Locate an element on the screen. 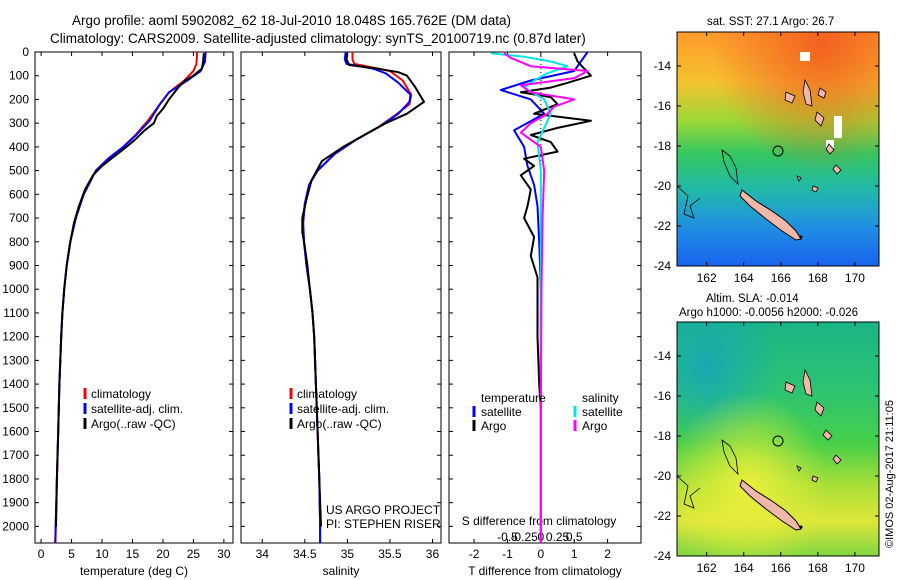 The image size is (900, 580). x-tick-label: 34.5 is located at coordinates (305, 554).